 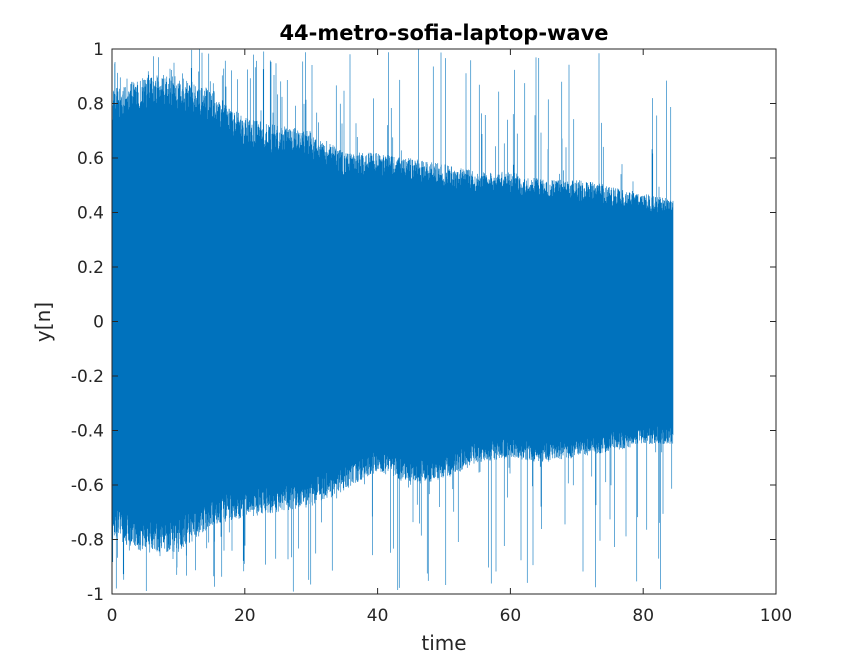 What do you see at coordinates (87, 377) in the screenshot?
I see `y-tick-label: -0.2` at bounding box center [87, 377].